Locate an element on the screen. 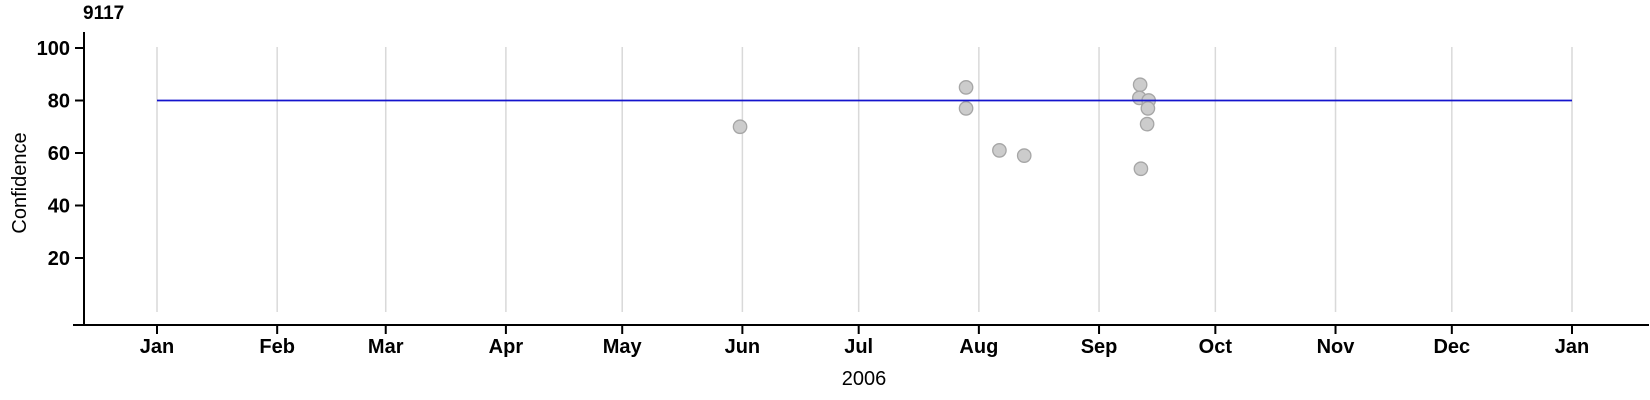 Image resolution: width=1650 pixels, height=400 pixels. month-tick-label: Oct is located at coordinates (1216, 347).